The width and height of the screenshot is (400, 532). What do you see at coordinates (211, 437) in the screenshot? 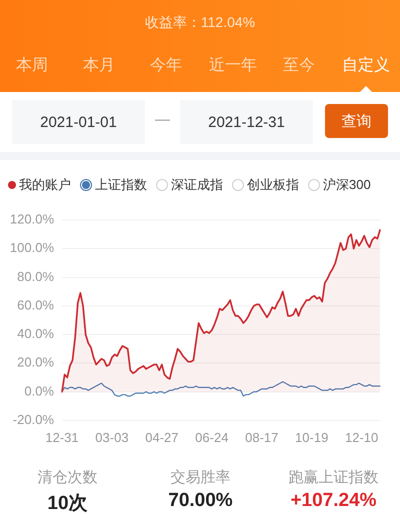
I see `x-tick-label: 06-24` at bounding box center [211, 437].